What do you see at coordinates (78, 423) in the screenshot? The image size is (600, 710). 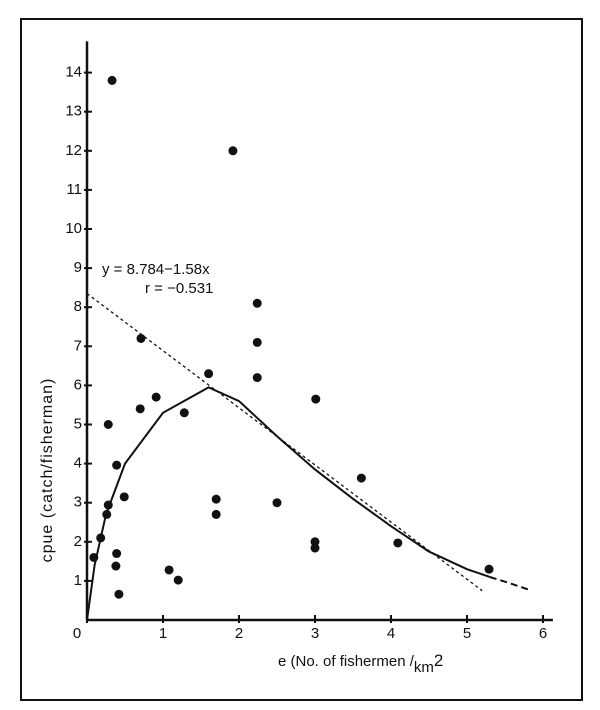 I see `y-tick-label: 5` at bounding box center [78, 423].